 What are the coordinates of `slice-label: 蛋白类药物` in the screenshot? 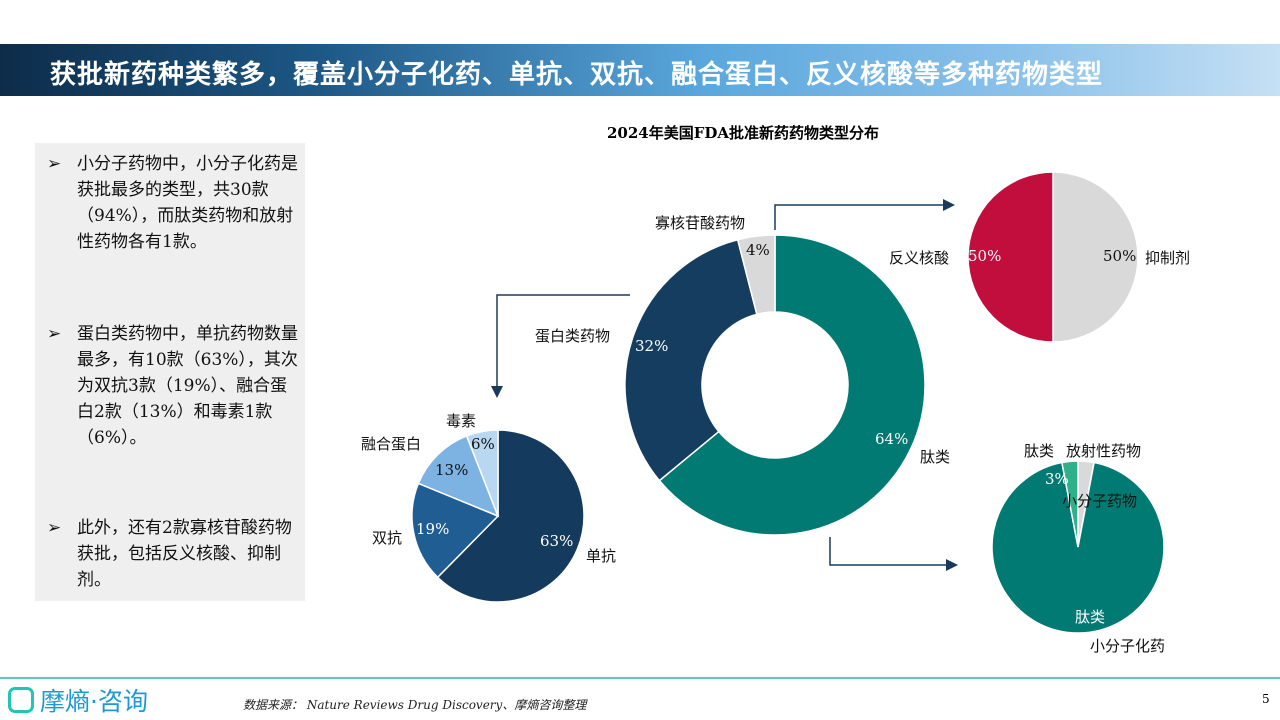 It's located at (573, 336).